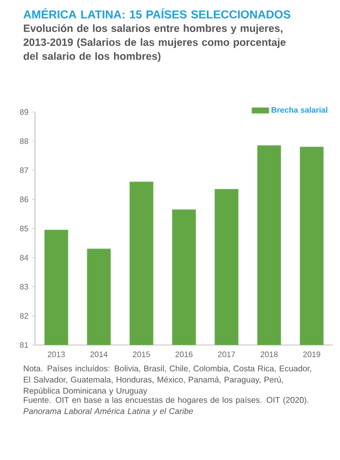  I want to click on text: Nota. Países incluídos: Bolivia, Brasil, Chile, Colombia, Costa Rica, Ecuador, El Salvador, Guatemala, Honduras, México, Panamá, Paraguay, Perú, República Dominicana y Uruguay, so click(168, 380).